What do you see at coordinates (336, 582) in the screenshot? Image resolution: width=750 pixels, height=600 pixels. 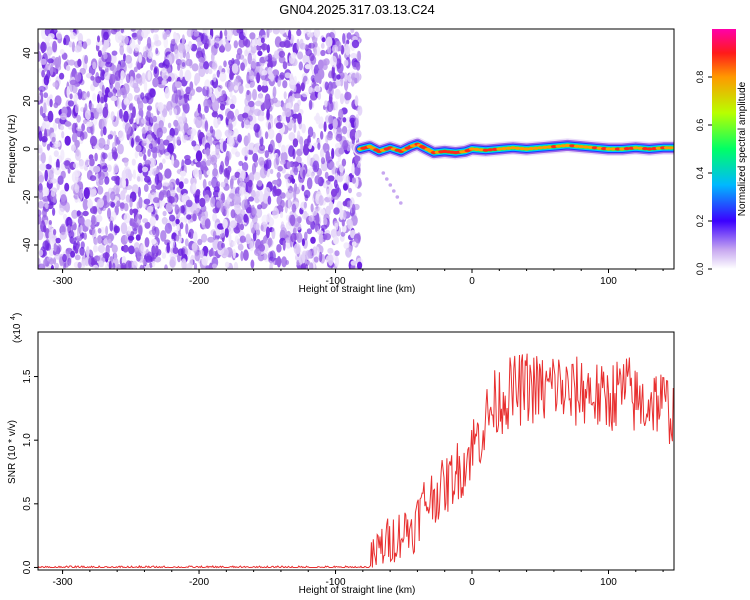 I see `x-tick-label: -100` at bounding box center [336, 582].